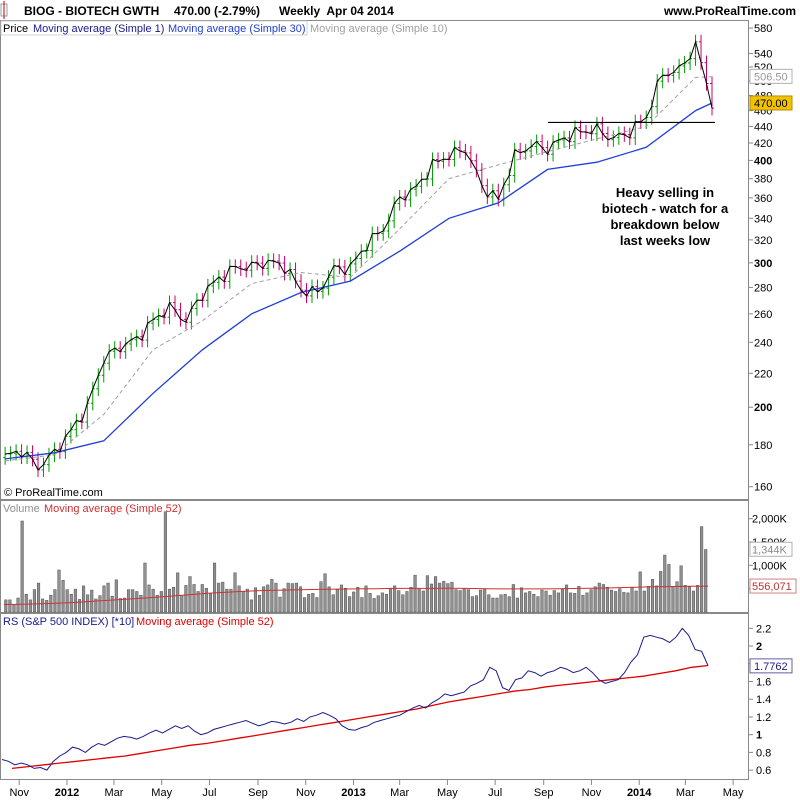 This screenshot has width=800, height=800. Describe the element at coordinates (353, 793) in the screenshot. I see `x-tick-label: 2013` at that location.